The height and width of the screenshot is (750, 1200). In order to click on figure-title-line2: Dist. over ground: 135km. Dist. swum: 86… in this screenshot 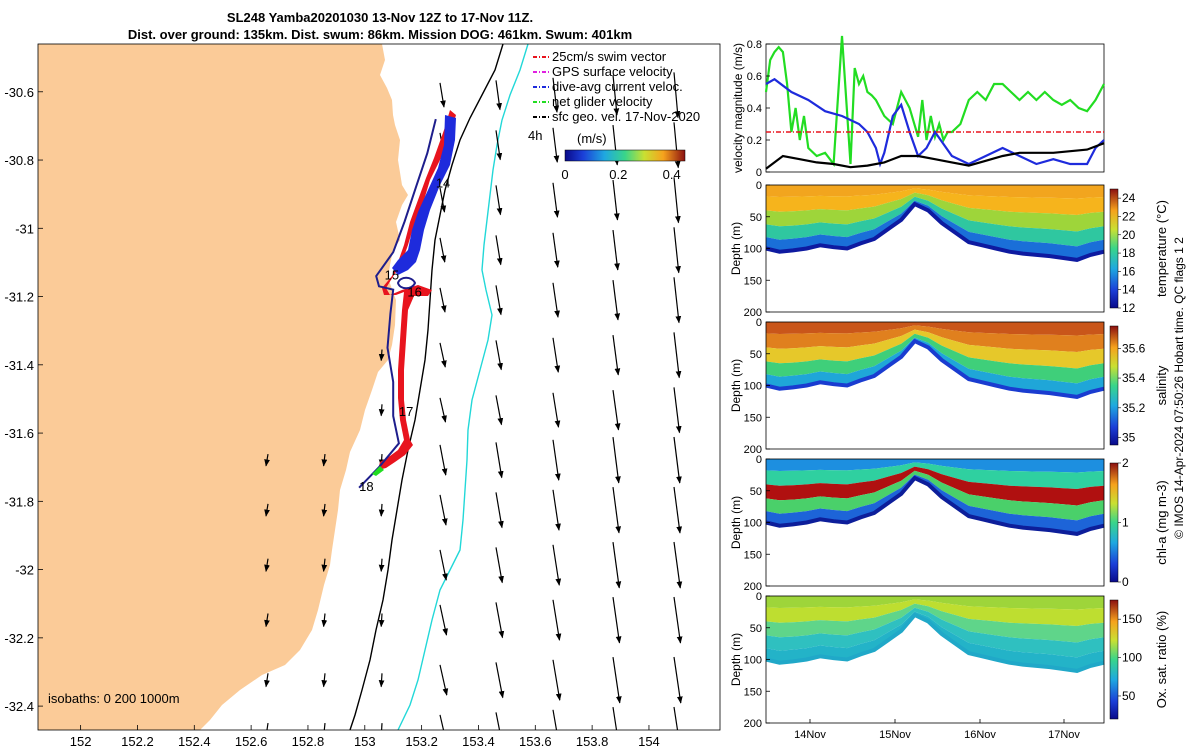, I will do `click(380, 34)`.